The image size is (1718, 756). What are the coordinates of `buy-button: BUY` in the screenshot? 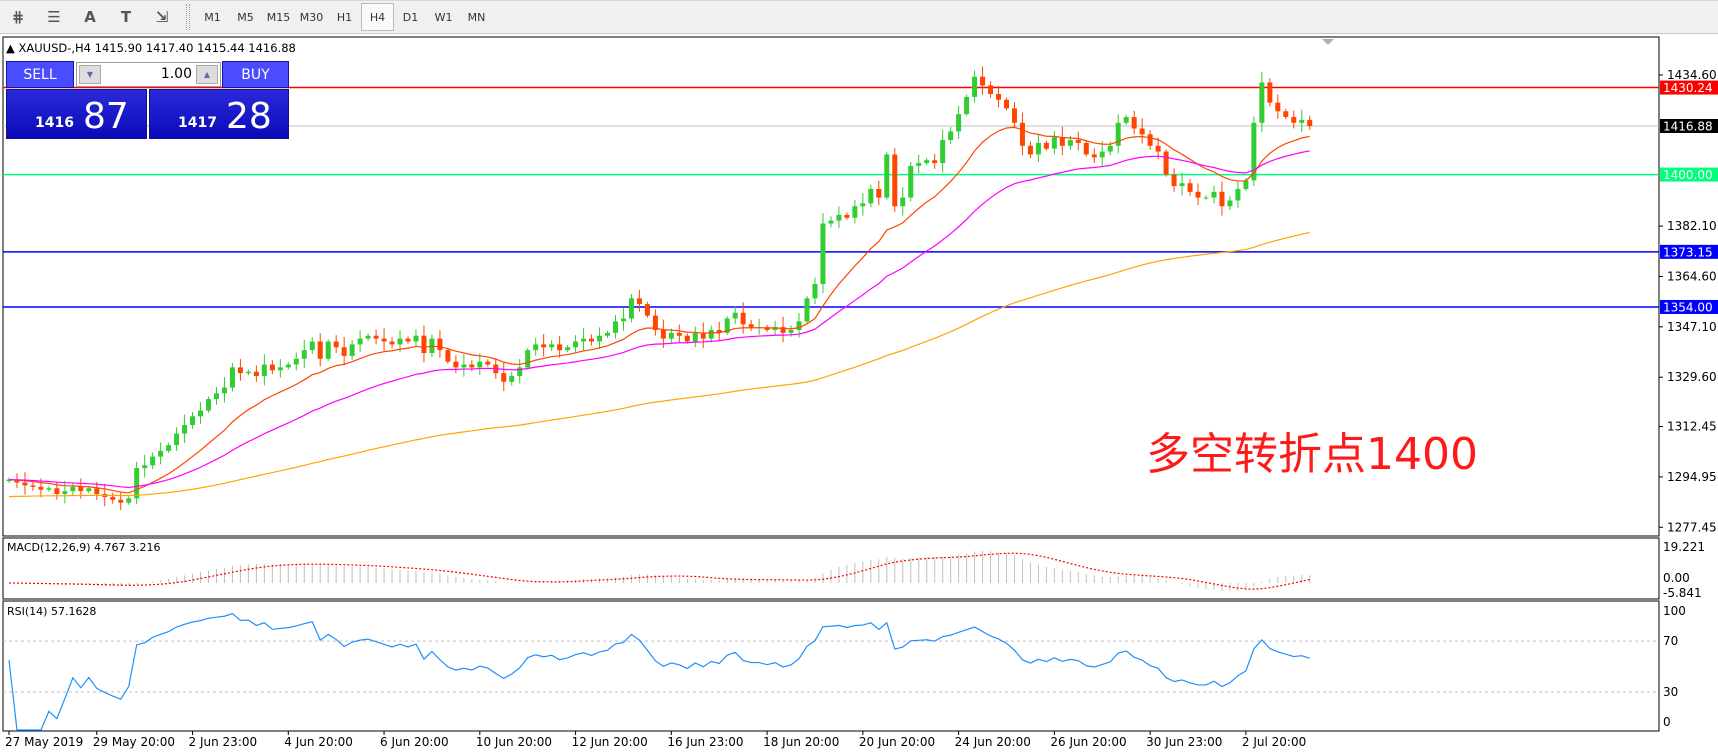 It's located at (255, 74).